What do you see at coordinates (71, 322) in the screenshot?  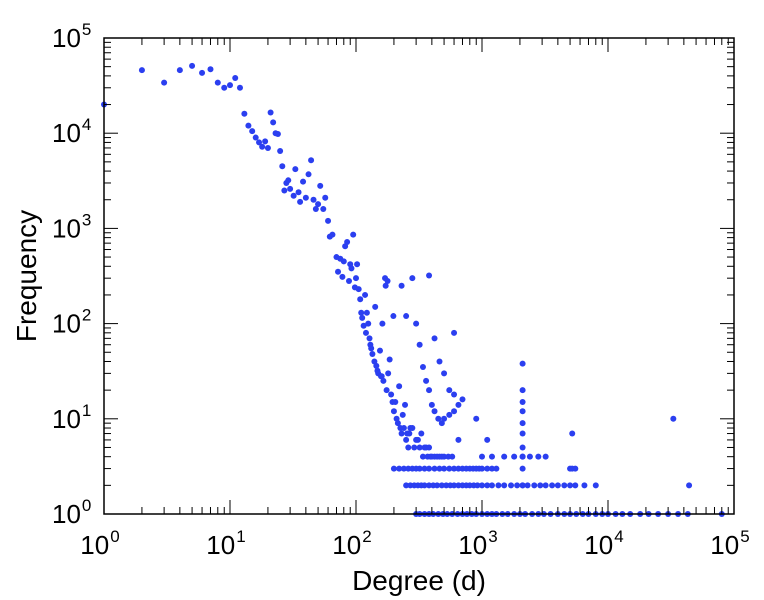 I see `y-tick-label: 10²` at bounding box center [71, 322].